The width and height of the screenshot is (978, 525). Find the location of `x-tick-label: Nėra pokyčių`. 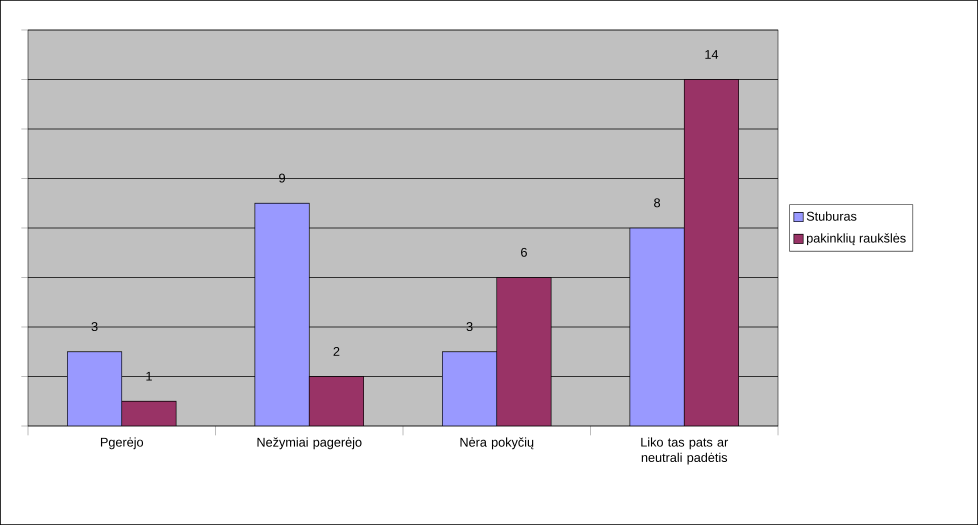

x-tick-label: Nėra pokyčių is located at coordinates (497, 443).